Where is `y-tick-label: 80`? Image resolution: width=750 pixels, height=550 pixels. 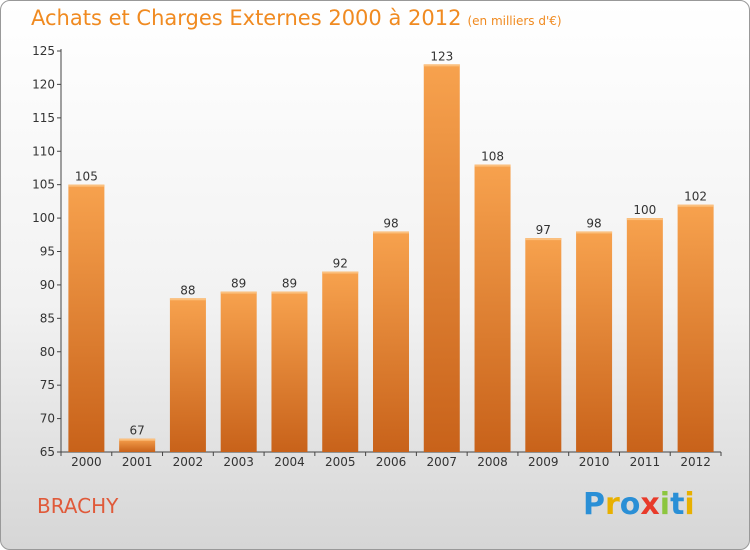 y-tick-label: 80 is located at coordinates (47, 352).